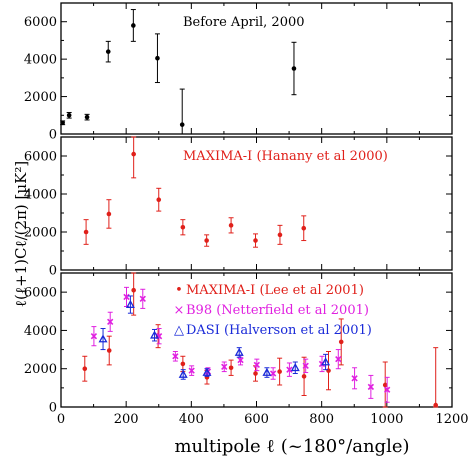 This screenshot has height=460, width=474. I want to click on y-axis-title: ℓ(ℓ+1)Cℓ/(2π) [μK²], so click(21, 234).